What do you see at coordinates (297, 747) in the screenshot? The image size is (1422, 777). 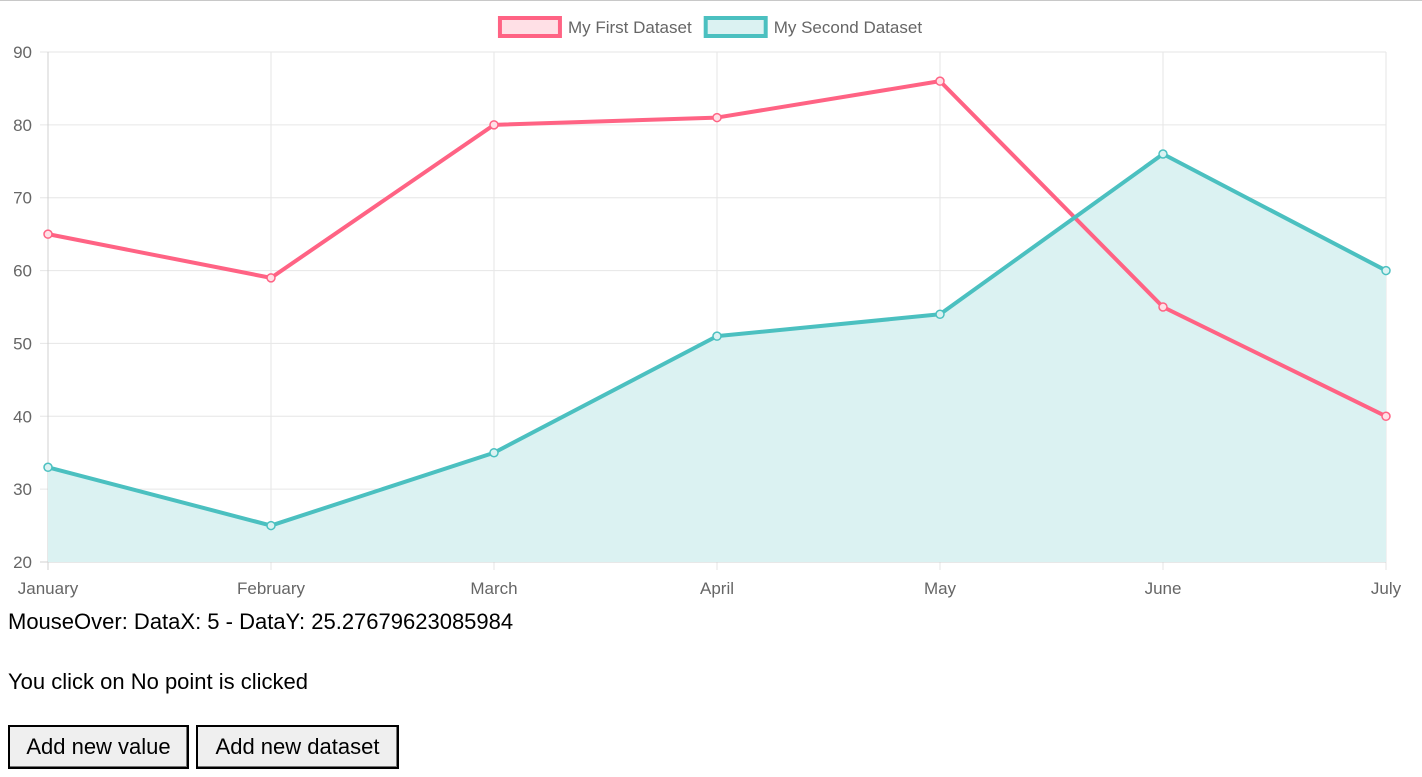 I see `add-new-dataset-button: Add new dataset` at bounding box center [297, 747].